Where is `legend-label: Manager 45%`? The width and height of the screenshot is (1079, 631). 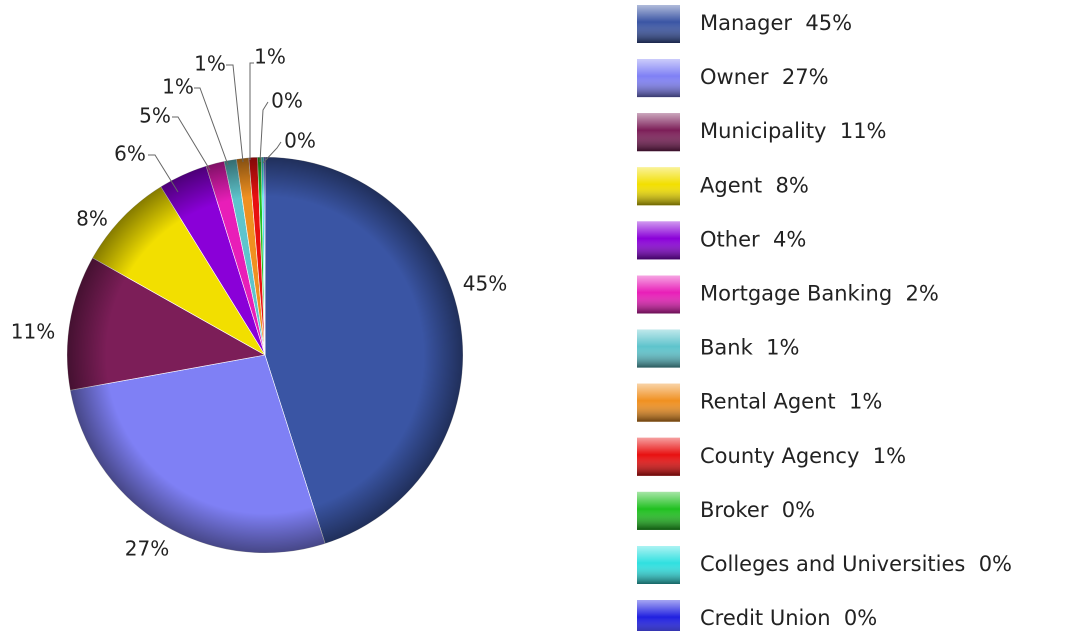 legend-label: Manager 45% is located at coordinates (776, 23).